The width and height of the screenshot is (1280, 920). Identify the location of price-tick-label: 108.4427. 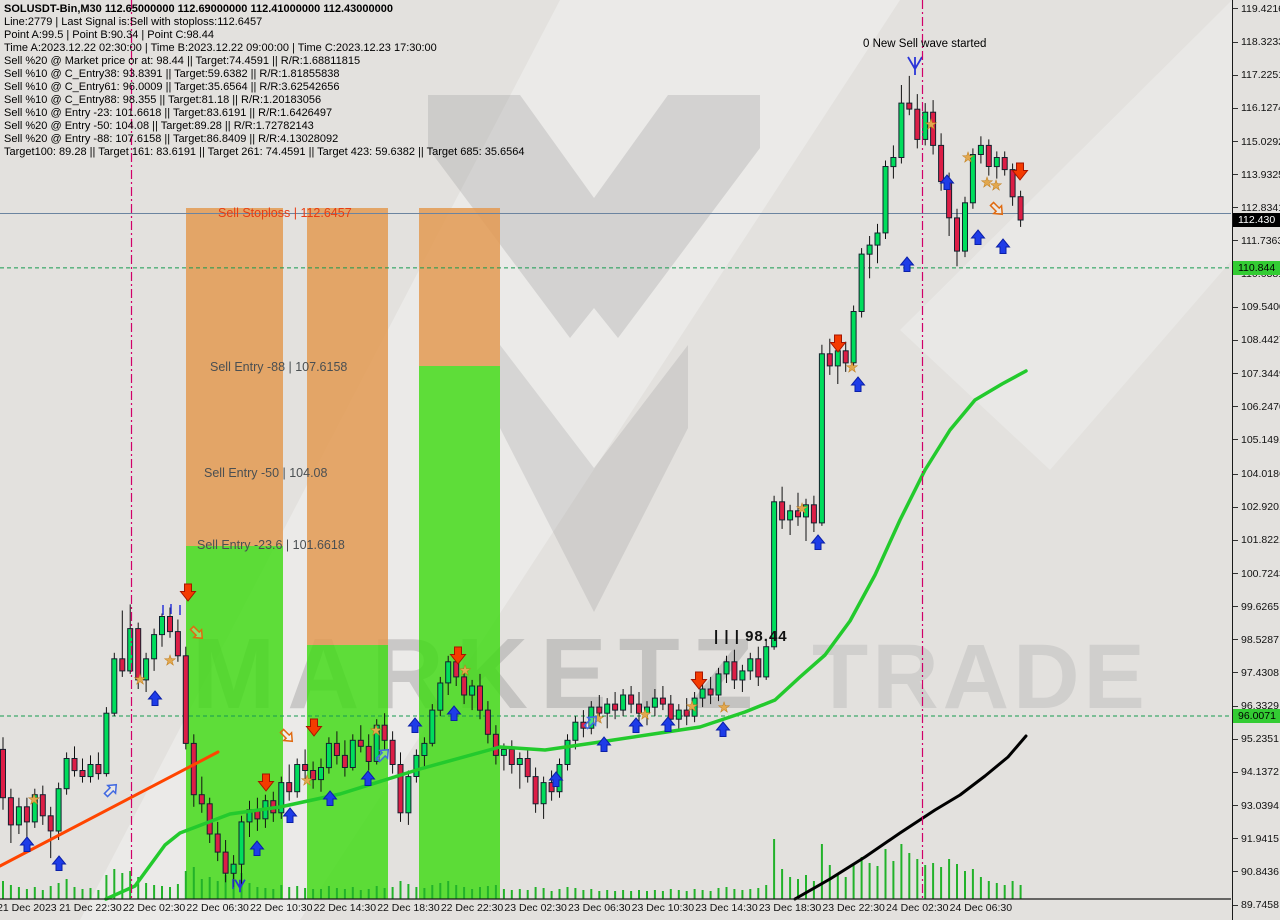
(1260, 340).